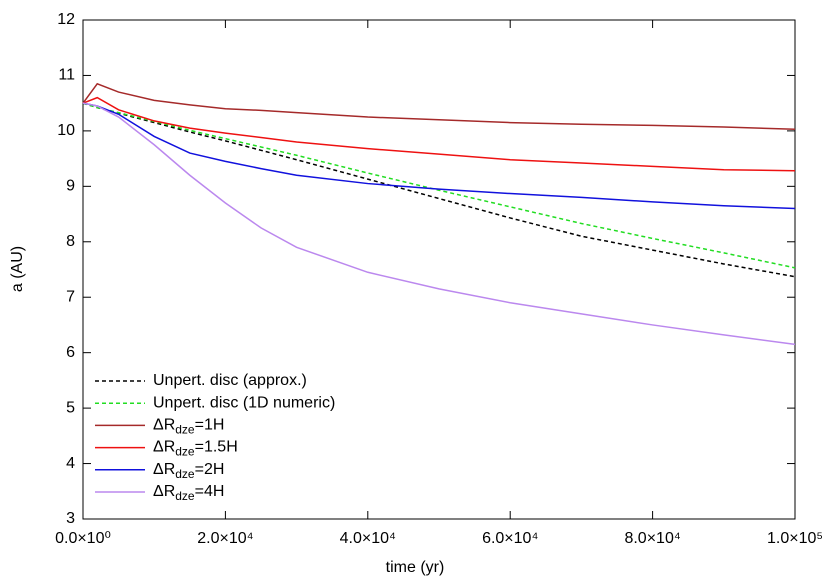 The width and height of the screenshot is (830, 581). What do you see at coordinates (83, 538) in the screenshot?
I see `x-tick-label: 0.0×10⁰` at bounding box center [83, 538].